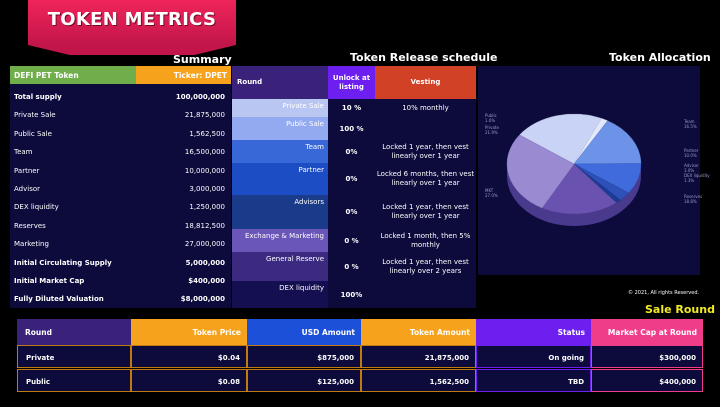 The height and width of the screenshot is (407, 720). What do you see at coordinates (693, 196) in the screenshot?
I see `legend-entry-name: Reserves` at bounding box center [693, 196].